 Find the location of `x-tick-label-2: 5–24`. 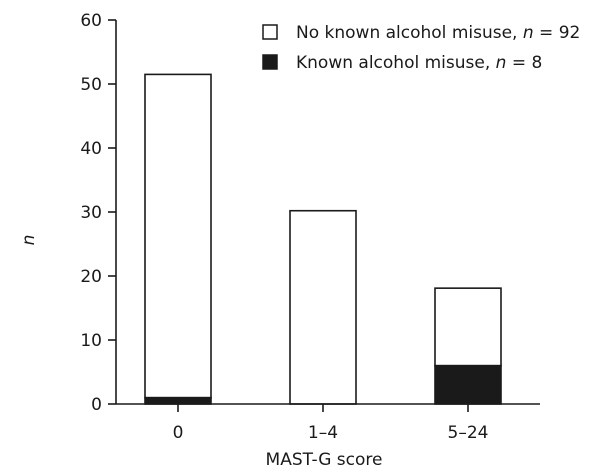

x-tick-label-2: 5–24 is located at coordinates (468, 433).